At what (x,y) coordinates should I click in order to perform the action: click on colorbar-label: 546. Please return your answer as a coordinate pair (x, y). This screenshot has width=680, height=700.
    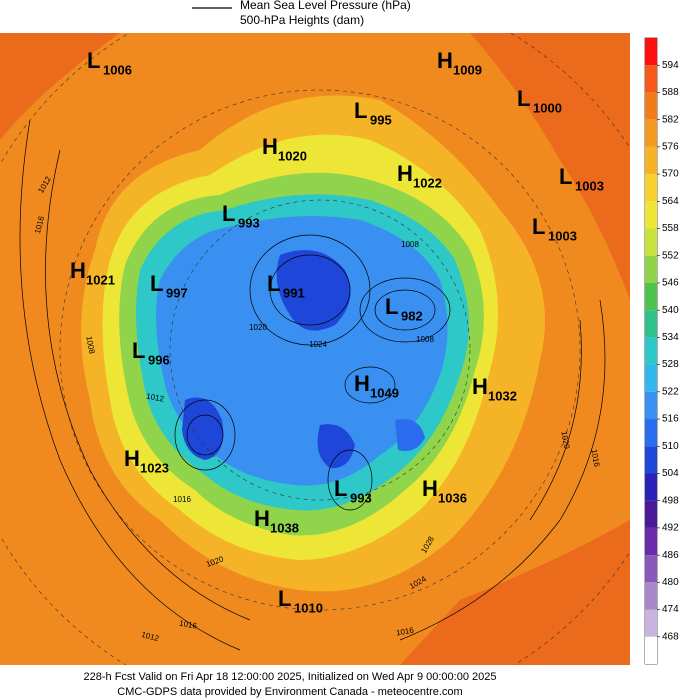
    Looking at the image, I should click on (670, 283).